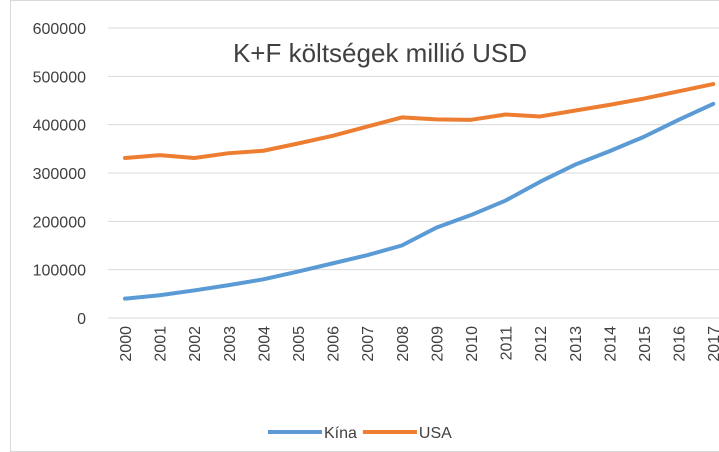  What do you see at coordinates (435, 433) in the screenshot?
I see `legend-label: USA` at bounding box center [435, 433].